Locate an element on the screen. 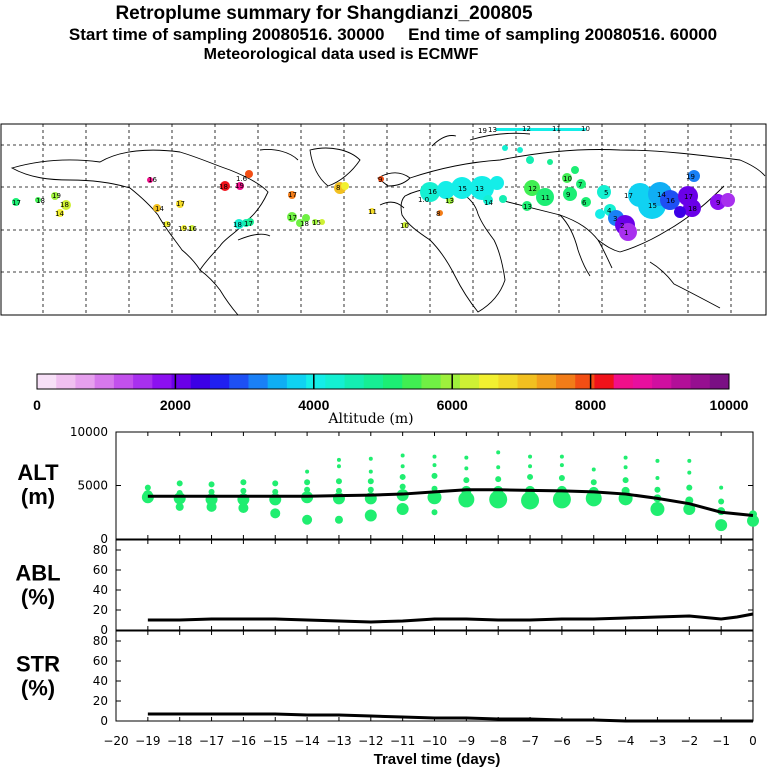  colorbar-tick-label: 0 is located at coordinates (37, 405).